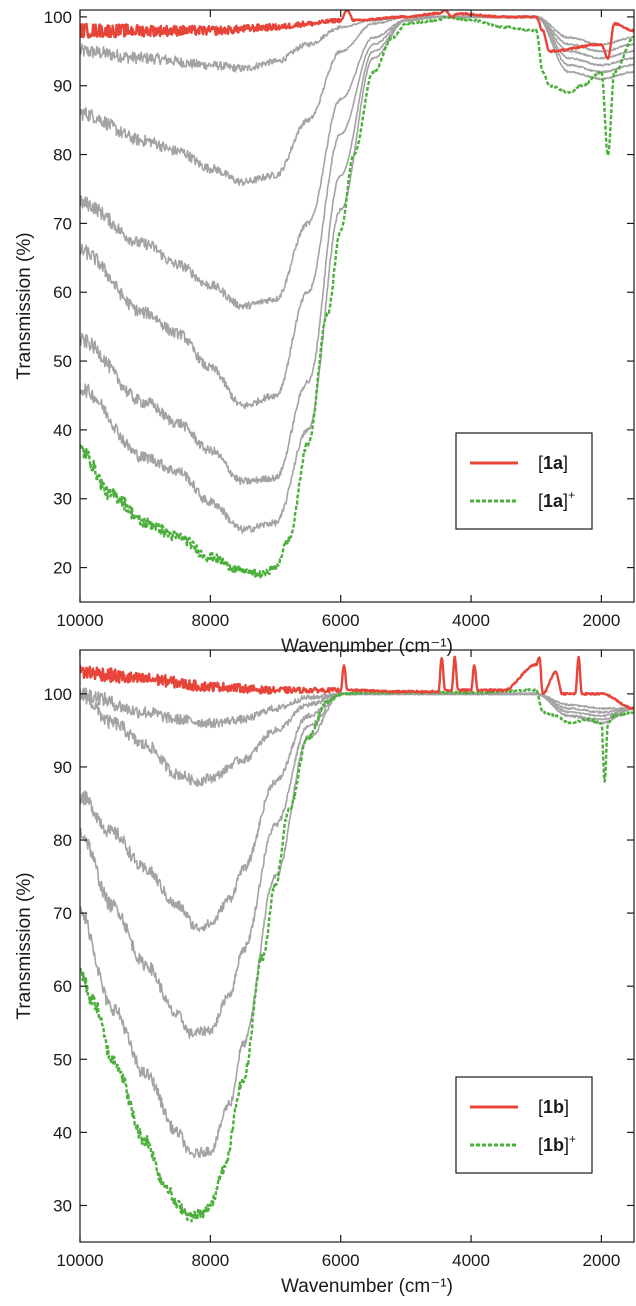 Image resolution: width=636 pixels, height=1306 pixels. Describe the element at coordinates (62, 568) in the screenshot. I see `y-tick-label: 20` at that location.